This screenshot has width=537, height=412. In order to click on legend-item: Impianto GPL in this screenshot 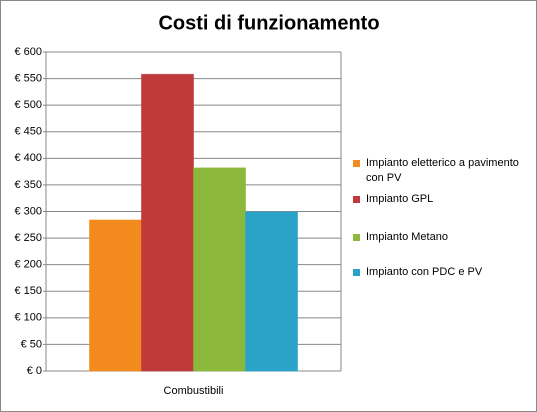, I will do `click(393, 199)`.